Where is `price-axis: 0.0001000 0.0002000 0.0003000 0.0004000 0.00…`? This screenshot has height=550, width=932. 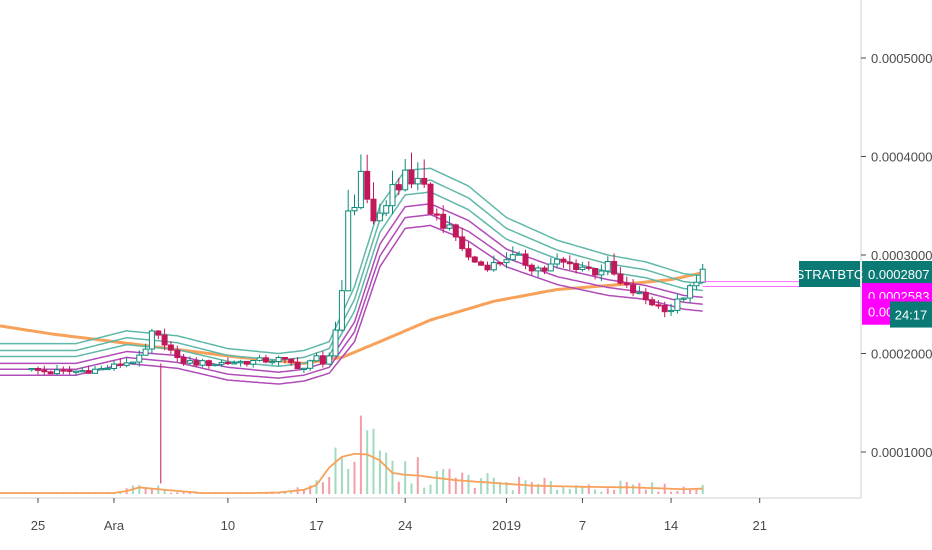
price-axis: 0.0001000 0.0002000 0.0003000 0.0004000 0.00… is located at coordinates (896, 255).